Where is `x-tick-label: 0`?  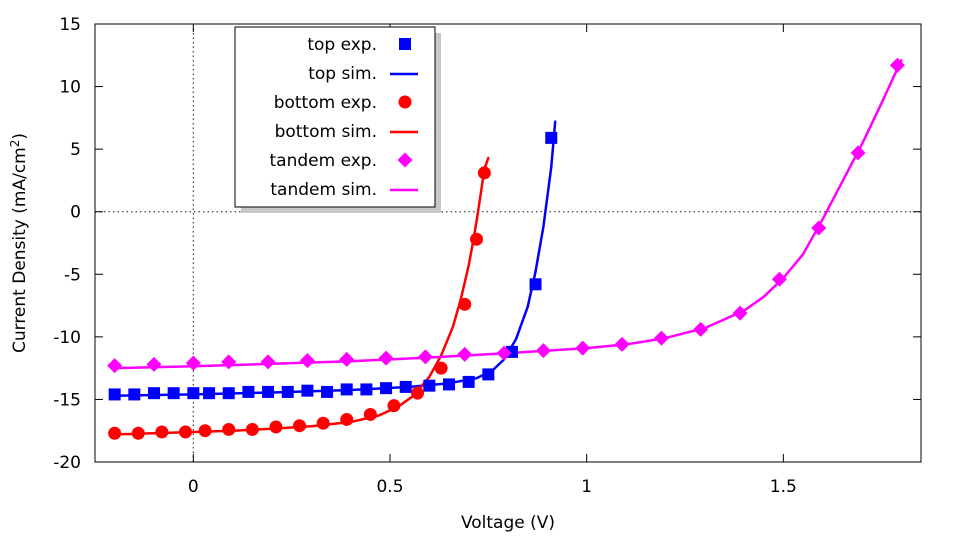
x-tick-label: 0 is located at coordinates (193, 487).